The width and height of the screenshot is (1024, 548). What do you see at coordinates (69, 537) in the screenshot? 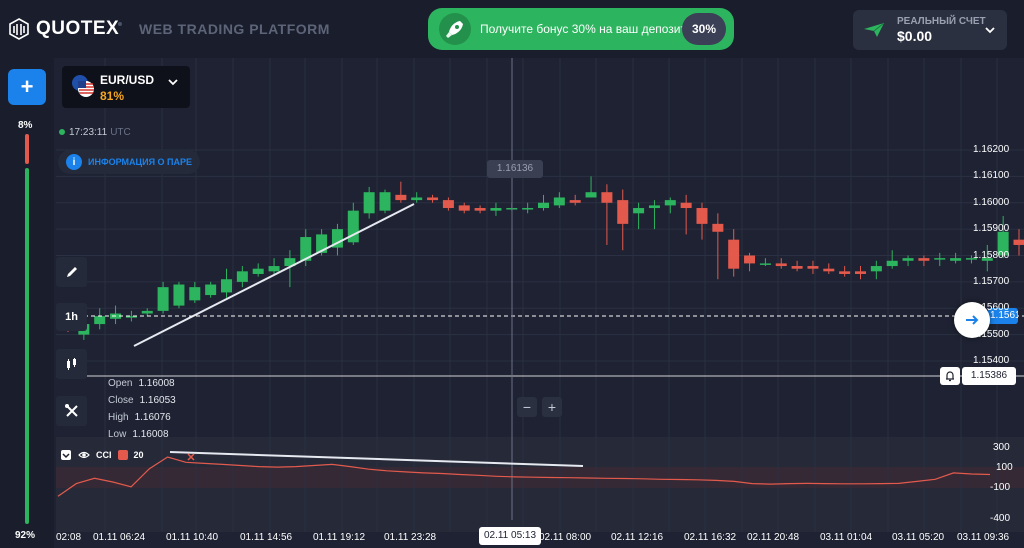
I see `time-axis-label: 02:08` at bounding box center [69, 537].